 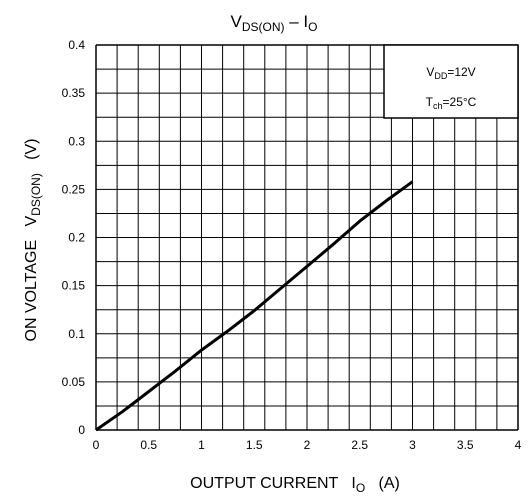 I want to click on y-tick-label: 0.15, so click(x=74, y=286).